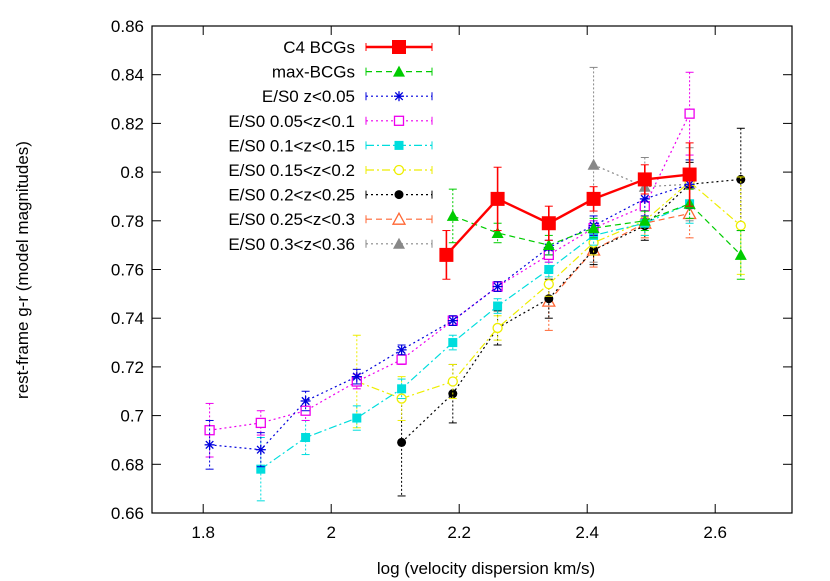 This screenshot has width=830, height=581. Describe the element at coordinates (127, 221) in the screenshot. I see `y-tick-label: 0.78` at that location.